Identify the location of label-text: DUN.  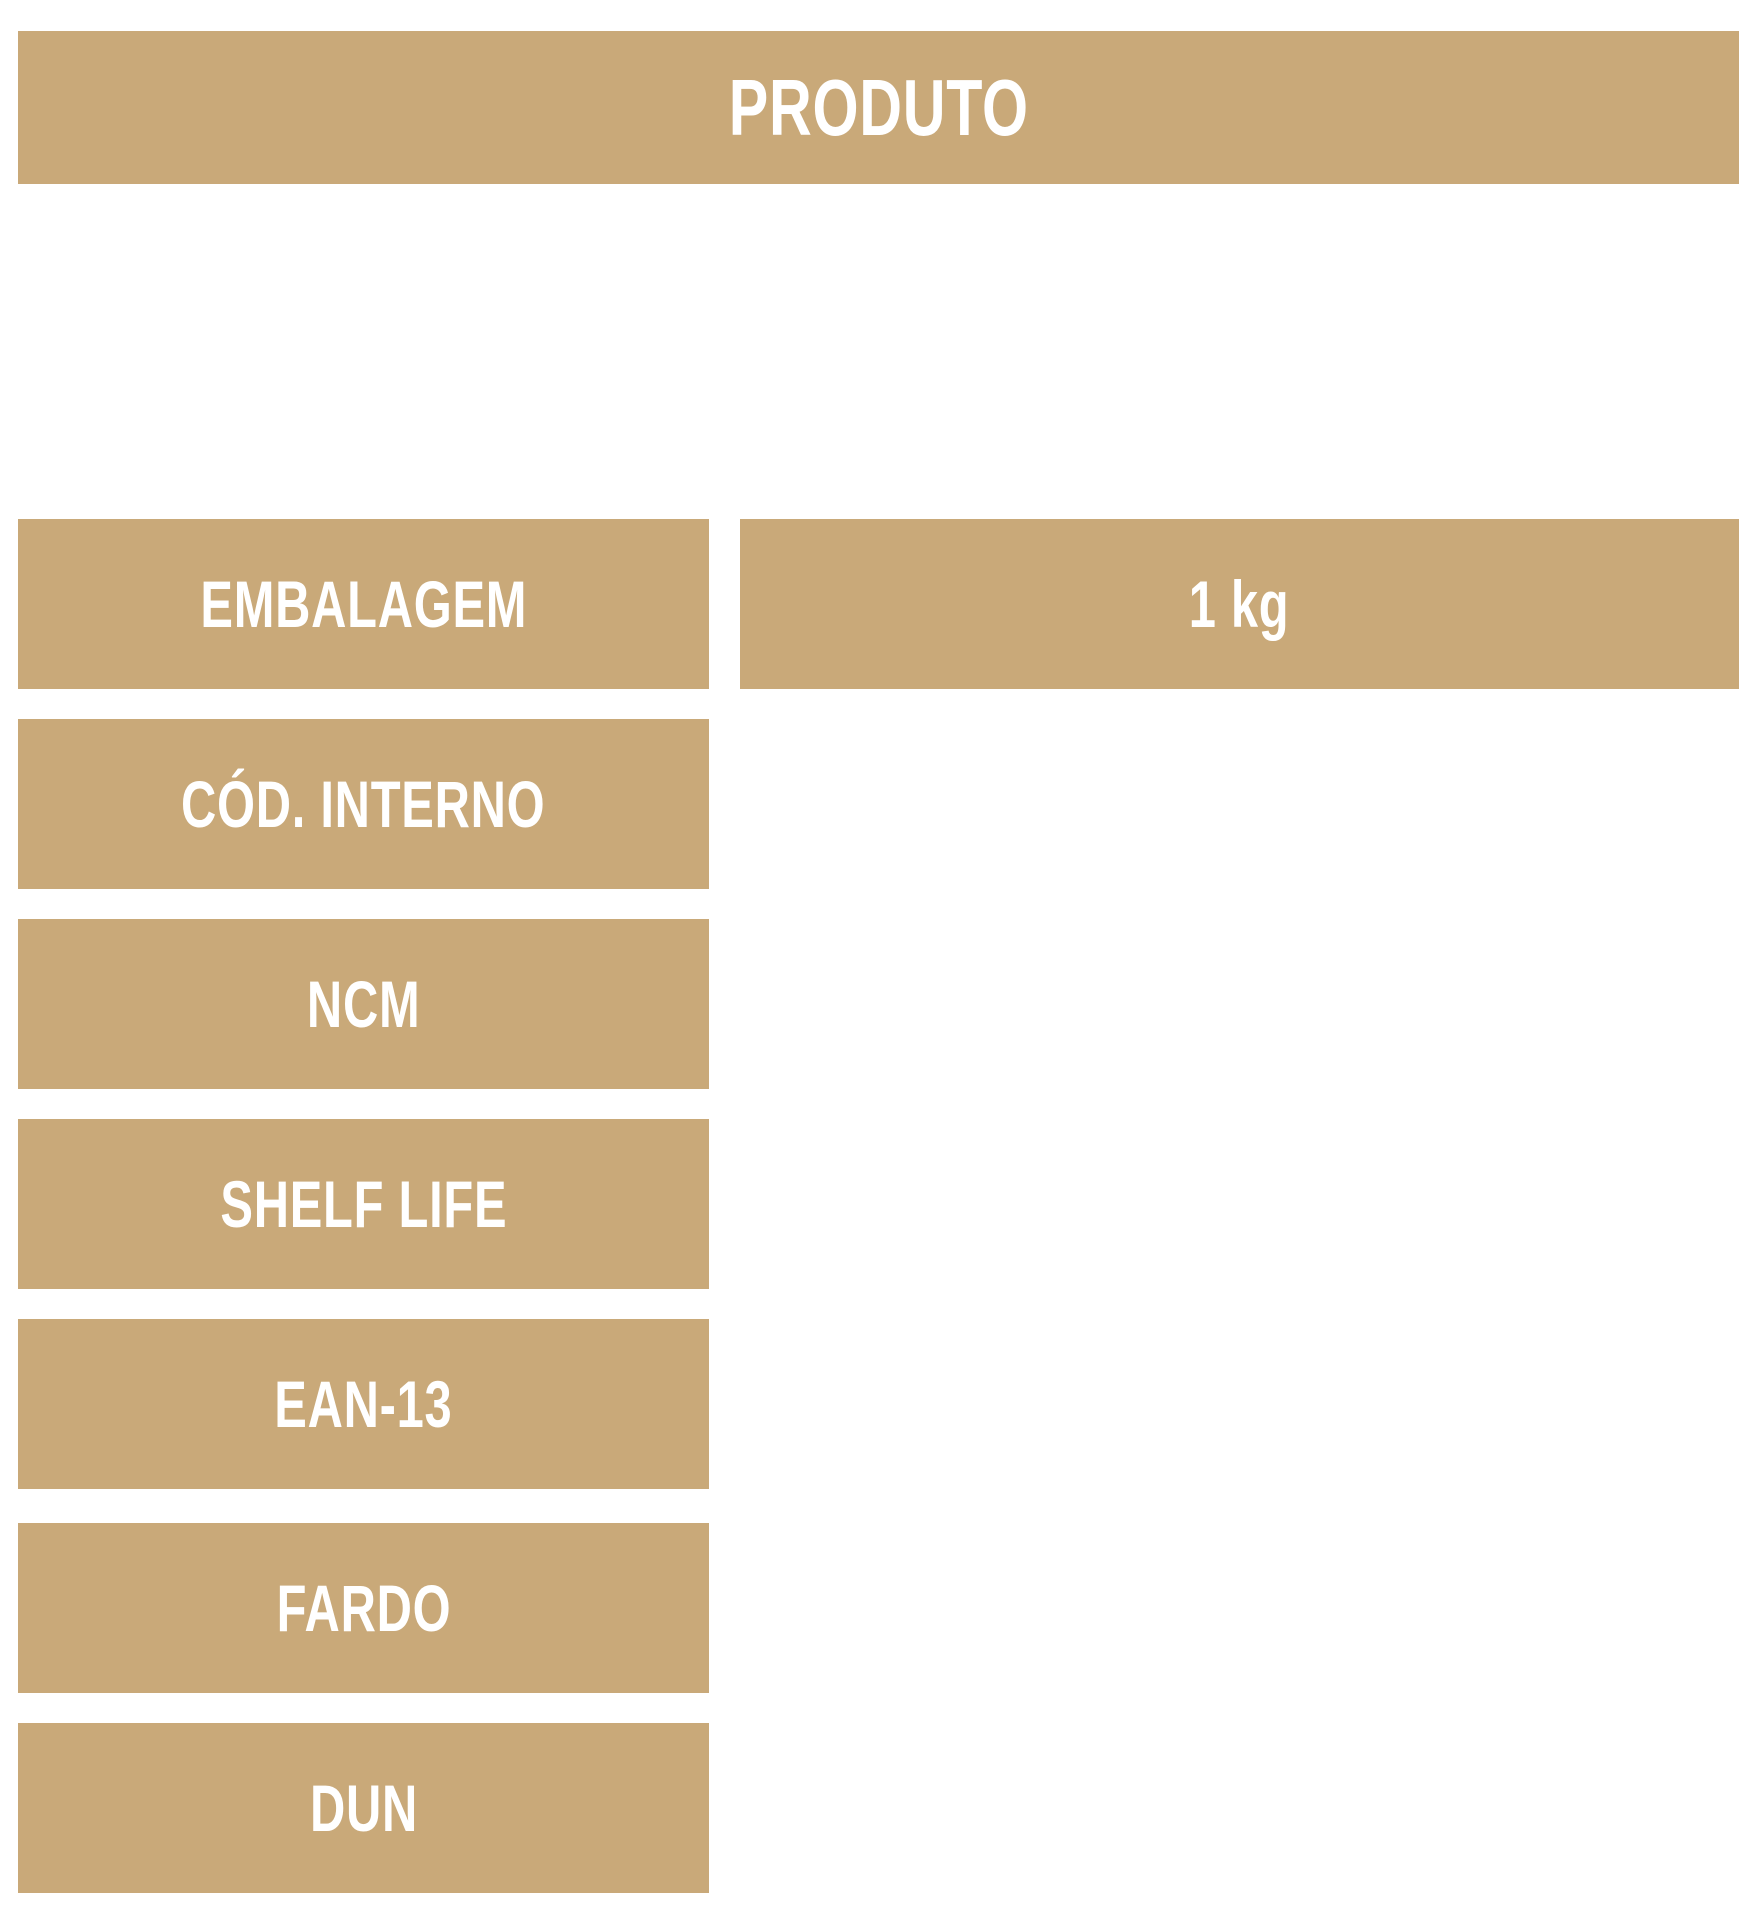
(363, 1808).